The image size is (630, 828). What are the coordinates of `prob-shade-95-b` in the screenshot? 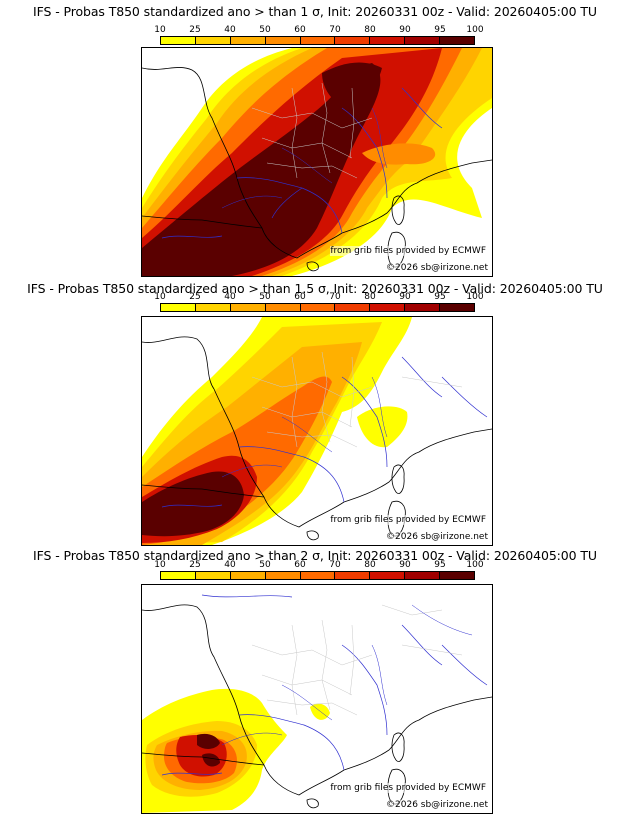 It's located at (211, 760).